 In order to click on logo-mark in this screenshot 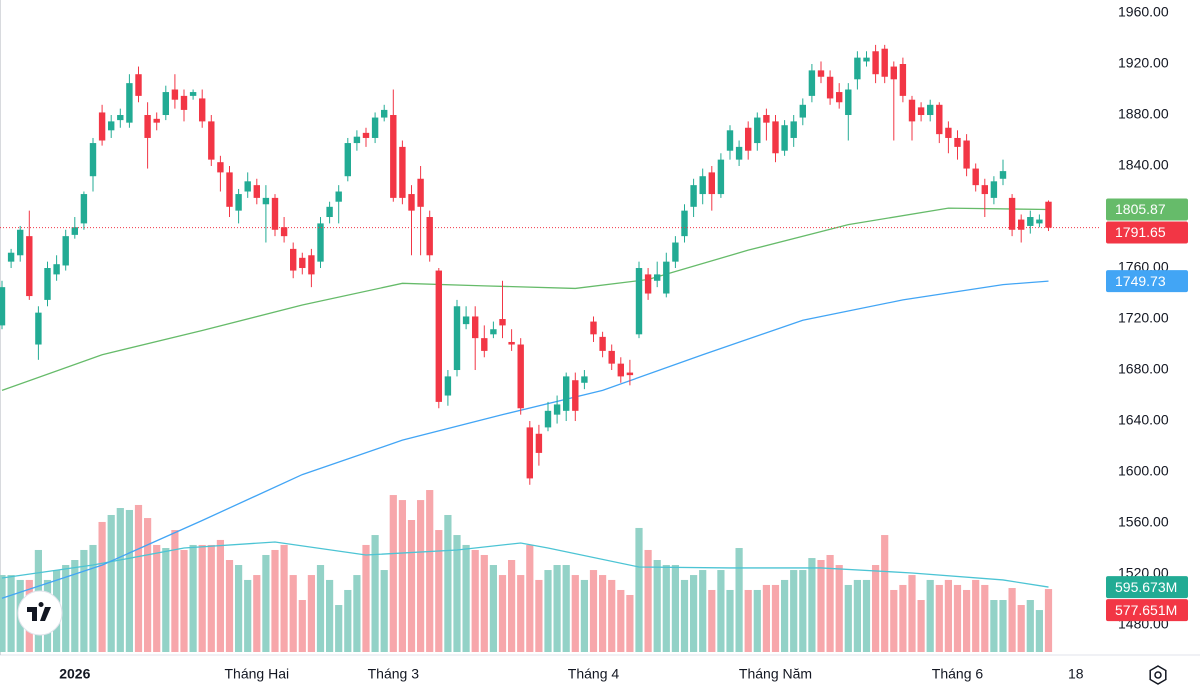, I will do `click(39, 611)`.